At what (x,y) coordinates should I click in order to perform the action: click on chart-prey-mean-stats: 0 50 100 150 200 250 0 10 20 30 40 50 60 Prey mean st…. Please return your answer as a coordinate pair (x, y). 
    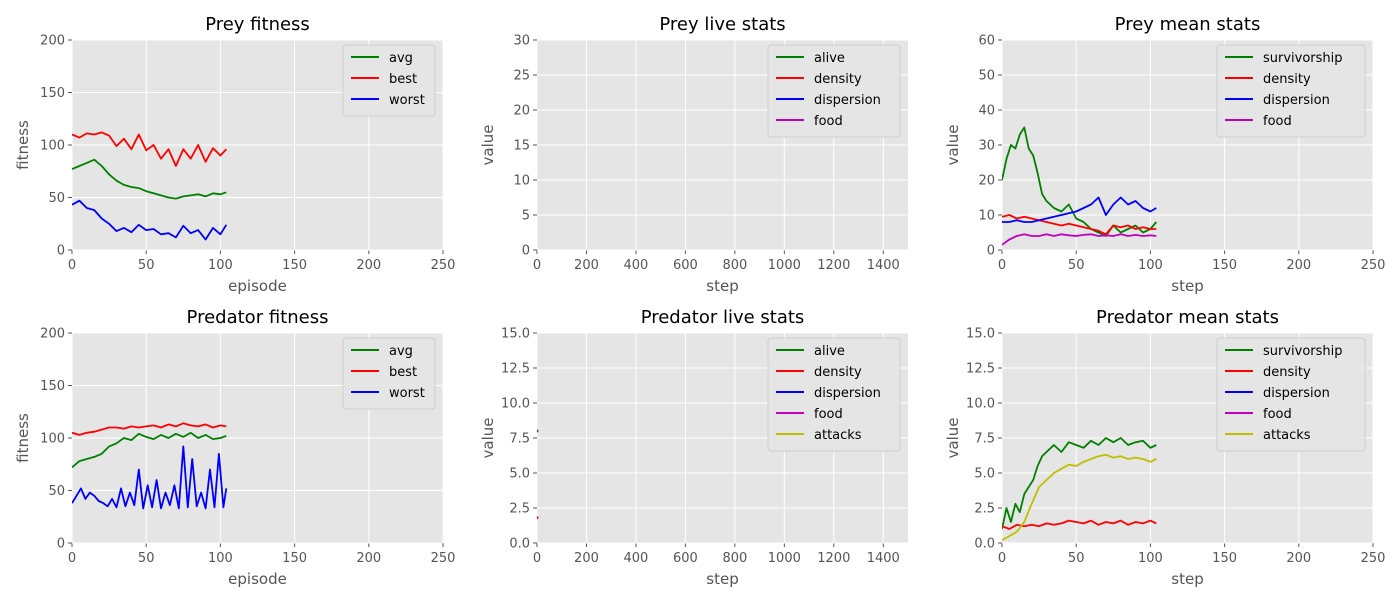
    Looking at the image, I should click on (1164, 154).